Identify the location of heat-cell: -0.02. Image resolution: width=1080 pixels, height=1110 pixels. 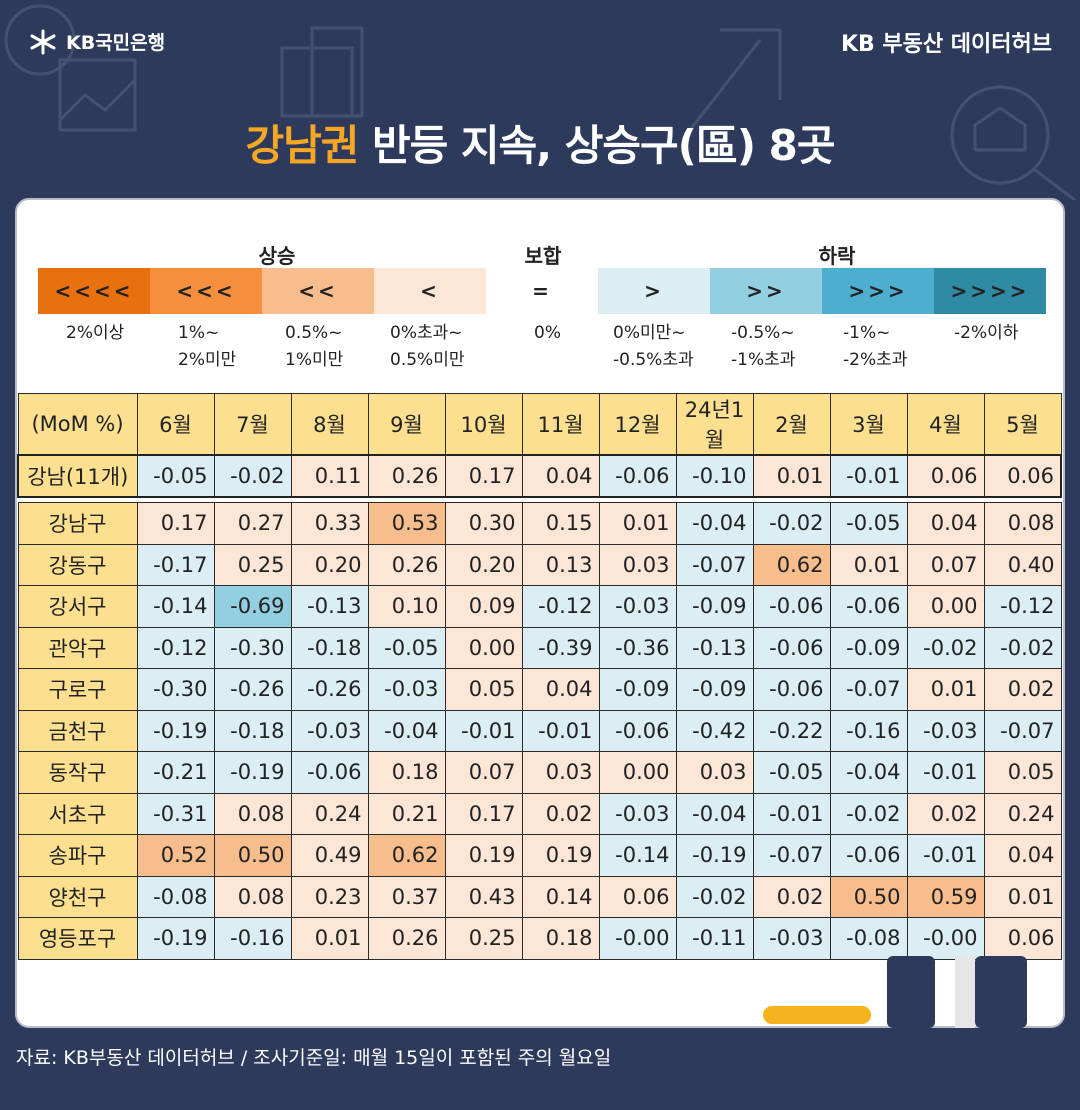
(252, 476).